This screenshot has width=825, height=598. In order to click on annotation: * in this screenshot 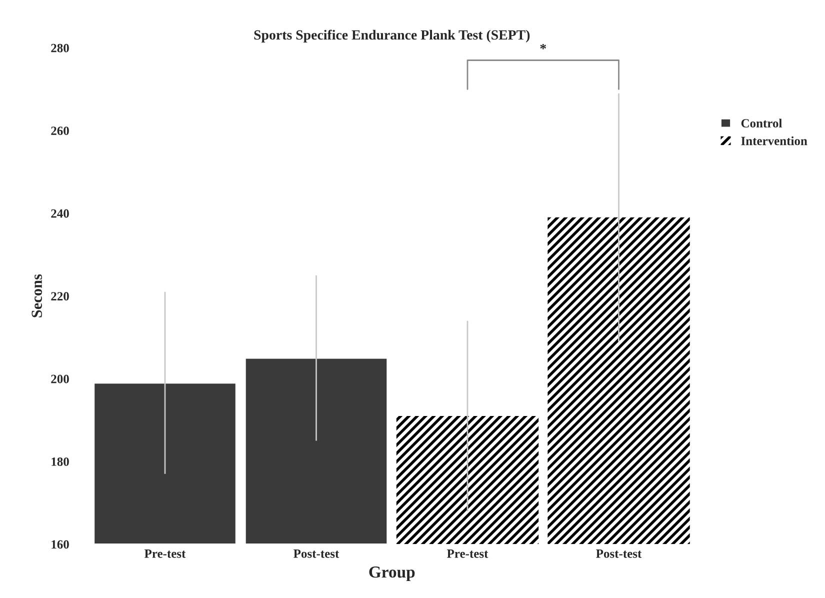, I will do `click(543, 47)`.